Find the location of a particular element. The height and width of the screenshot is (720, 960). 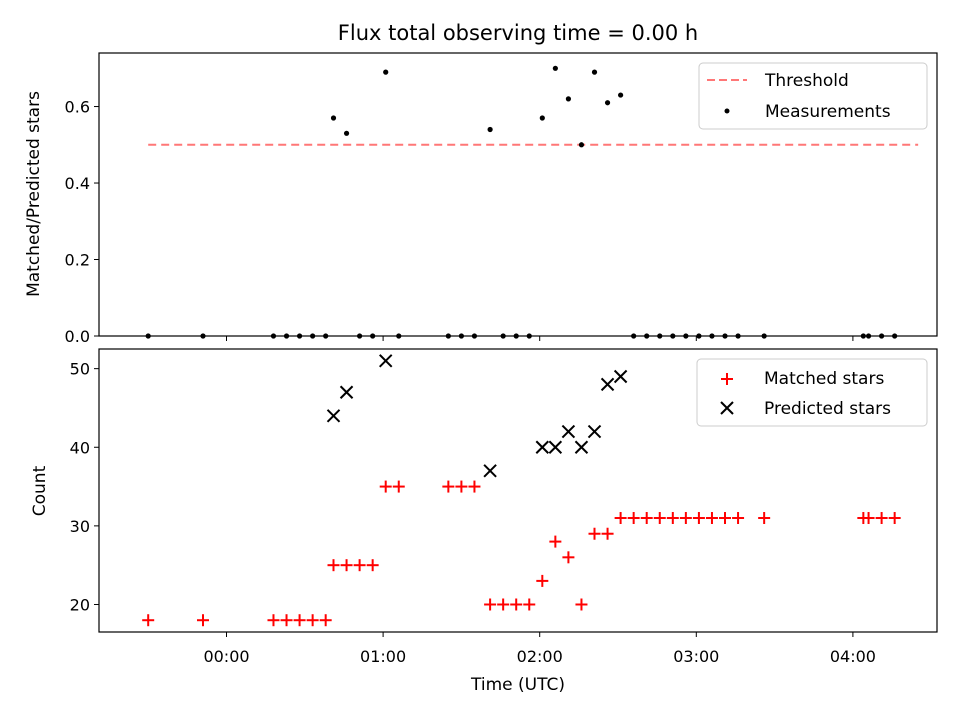

legend-matched-label: Matched stars is located at coordinates (824, 379).